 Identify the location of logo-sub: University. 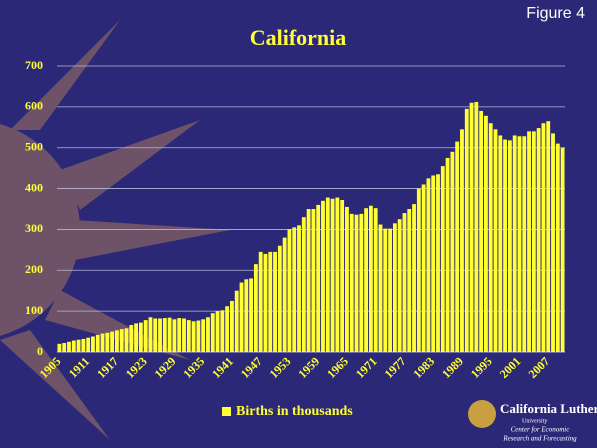
(534, 421).